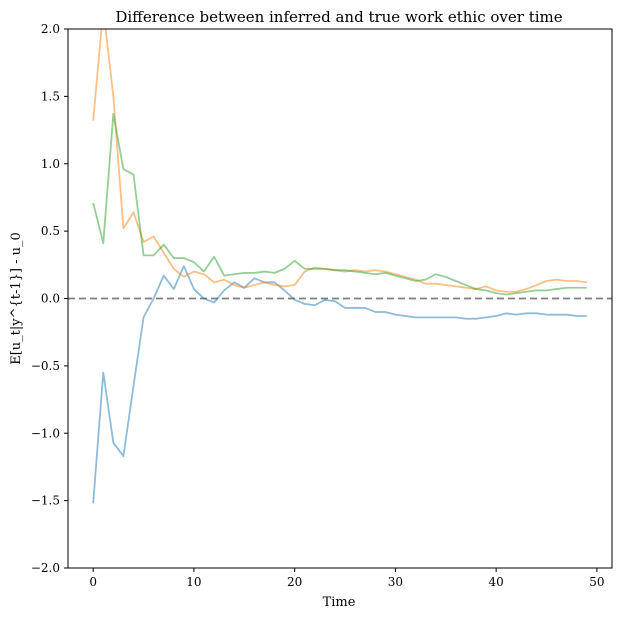 The width and height of the screenshot is (620, 618). What do you see at coordinates (45, 366) in the screenshot?
I see `y-tick-label: −0.5` at bounding box center [45, 366].